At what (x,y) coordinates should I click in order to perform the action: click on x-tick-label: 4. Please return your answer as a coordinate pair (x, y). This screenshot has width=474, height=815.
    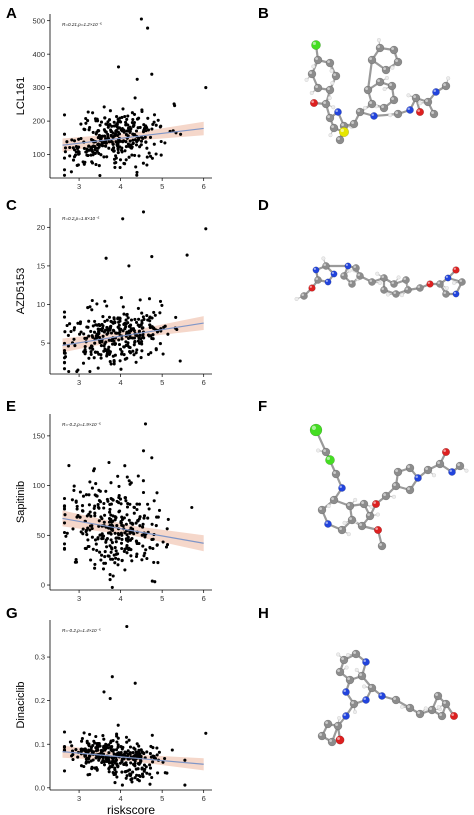
    Looking at the image, I should click on (121, 186).